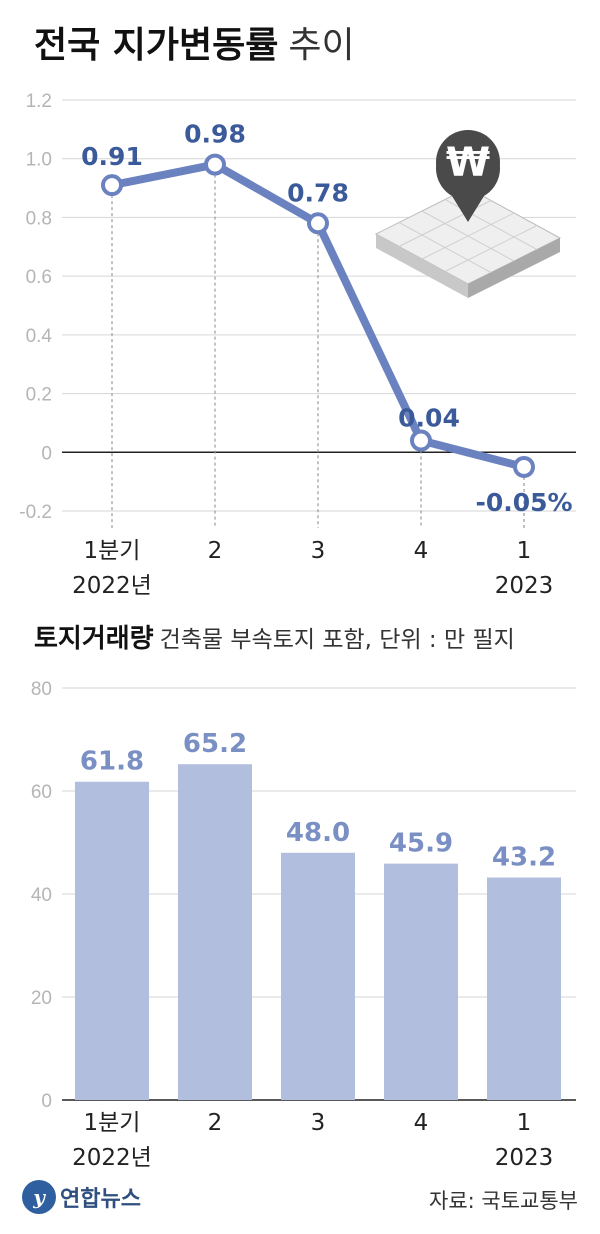 This screenshot has height=1234, width=600. What do you see at coordinates (100, 1199) in the screenshot?
I see `yonhap-logo-text: 연합뉴스` at bounding box center [100, 1199].